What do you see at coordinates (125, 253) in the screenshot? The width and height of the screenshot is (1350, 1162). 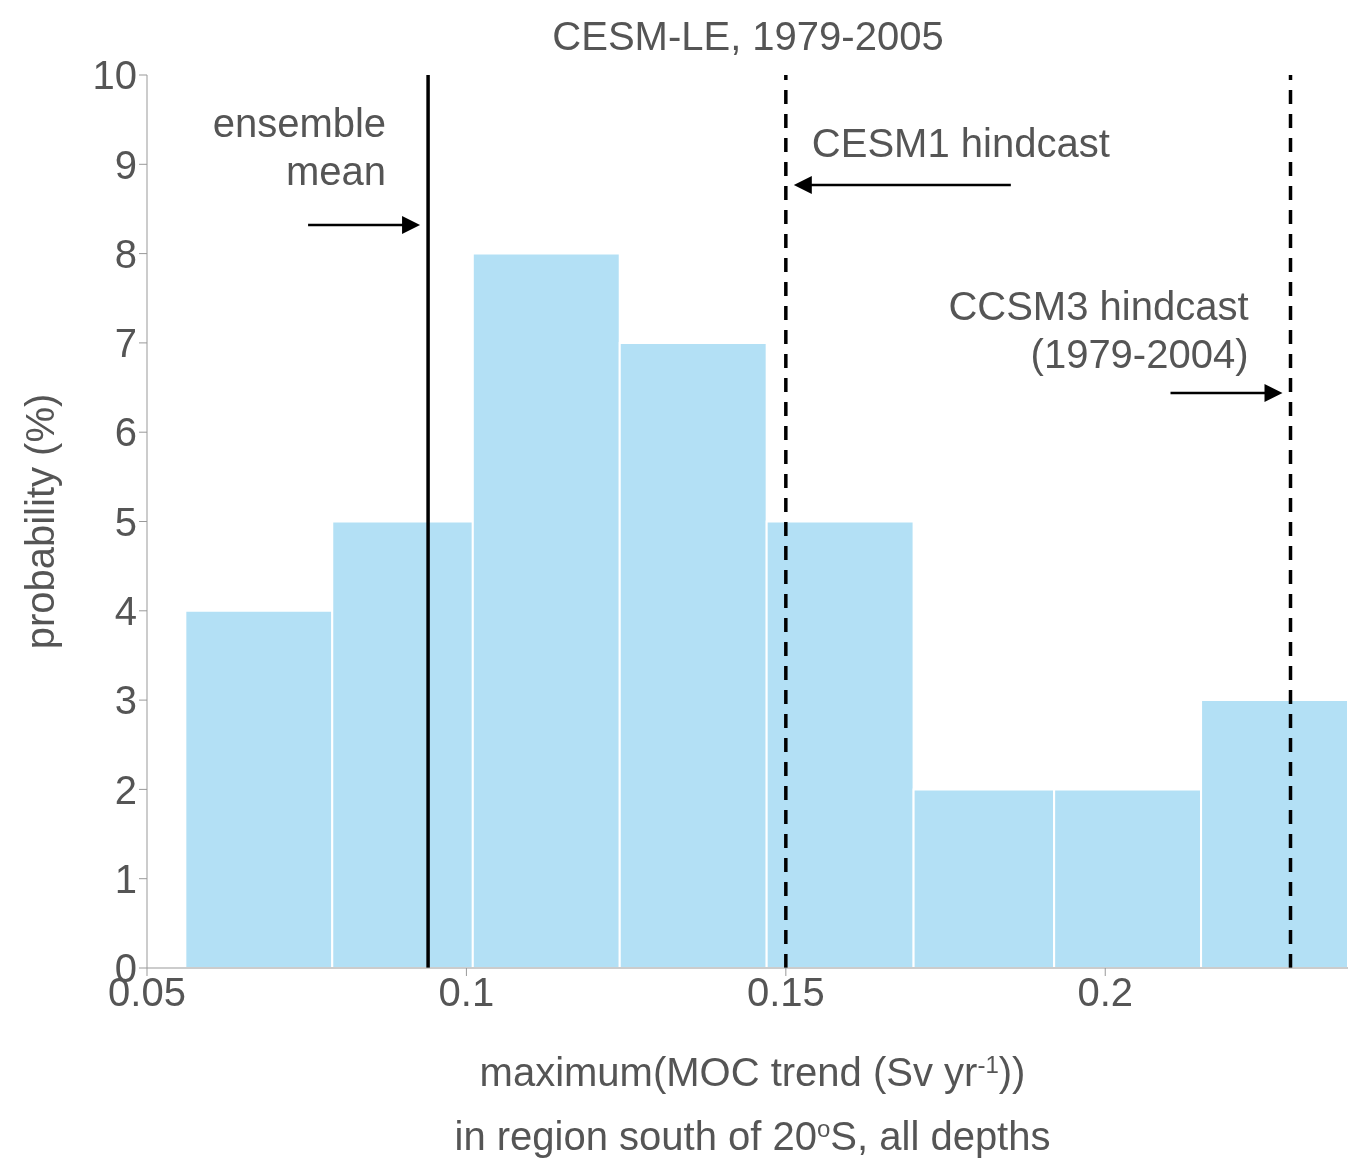 I see `y-tick-label: 8` at bounding box center [125, 253].